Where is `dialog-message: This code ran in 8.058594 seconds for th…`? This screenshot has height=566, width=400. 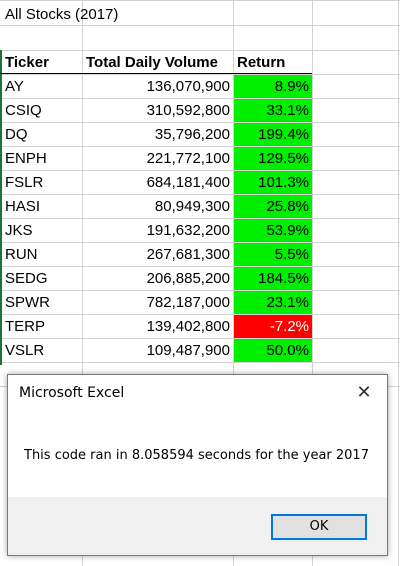
dialog-message: This code ran in 8.058594 seconds for th… is located at coordinates (196, 455).